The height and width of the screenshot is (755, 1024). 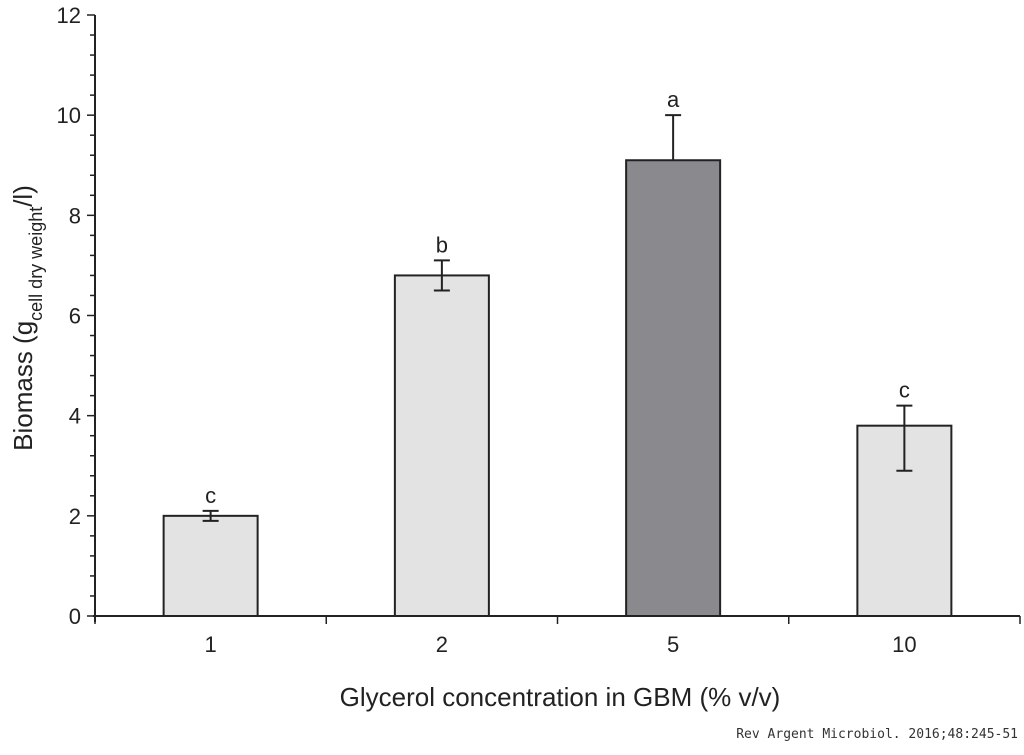 What do you see at coordinates (69, 15) in the screenshot?
I see `y-tick-label: 12` at bounding box center [69, 15].